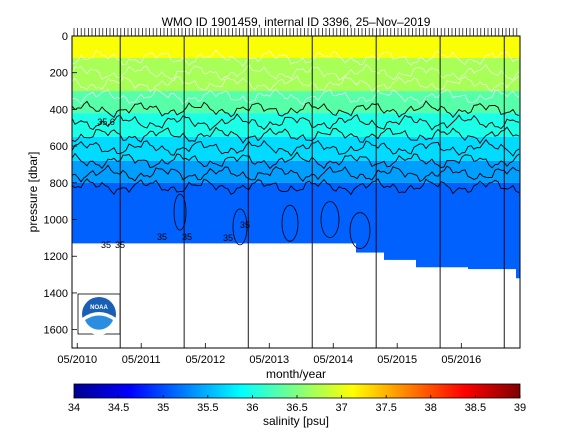  Describe the element at coordinates (252, 408) in the screenshot. I see `colorbar-tick-label: 36` at that location.